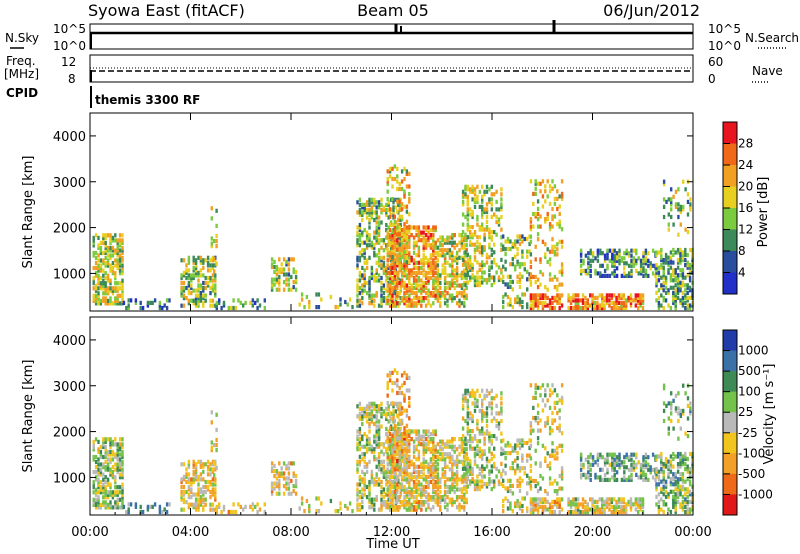 The image size is (800, 554). Describe the element at coordinates (715, 62) in the screenshot. I see `nave-right-top-tick: 60` at that location.